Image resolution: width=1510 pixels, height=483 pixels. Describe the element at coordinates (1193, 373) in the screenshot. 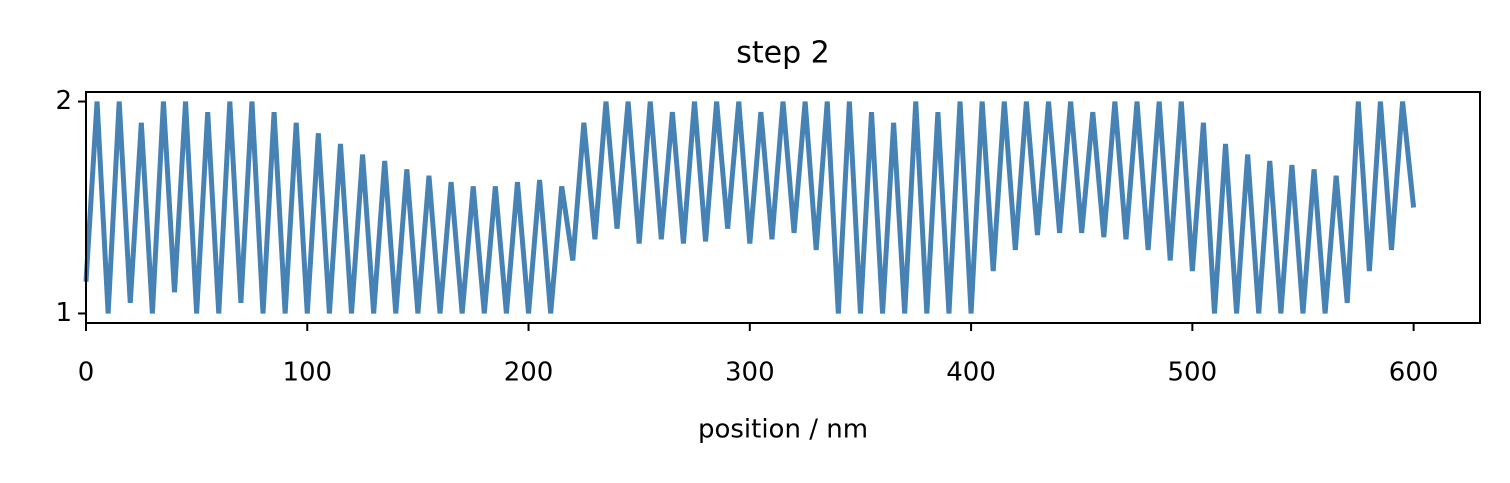

I see `x-tick-label: 500` at that location.